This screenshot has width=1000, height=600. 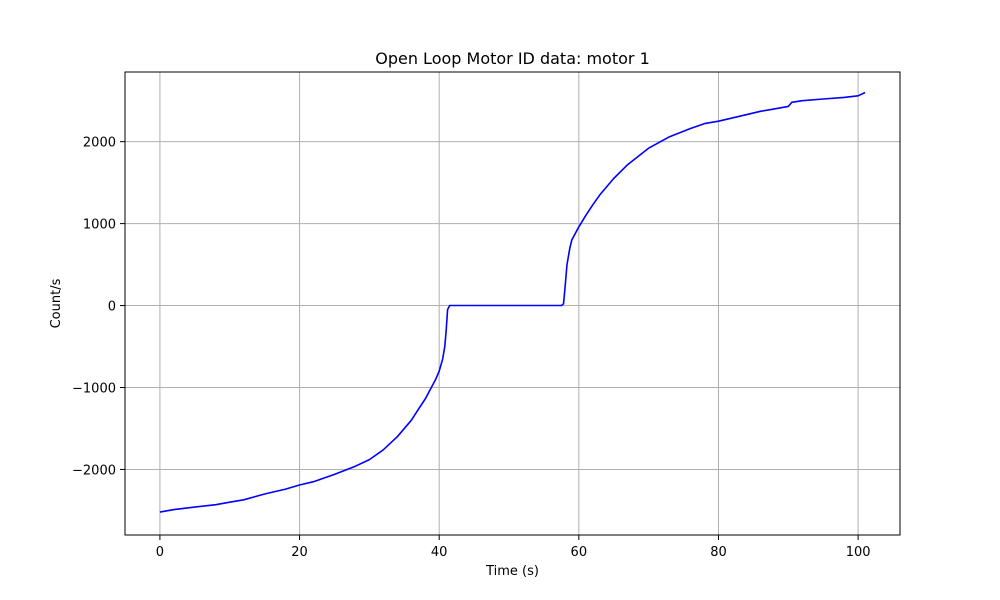 I want to click on y-axis-label: Count/s, so click(x=56, y=303).